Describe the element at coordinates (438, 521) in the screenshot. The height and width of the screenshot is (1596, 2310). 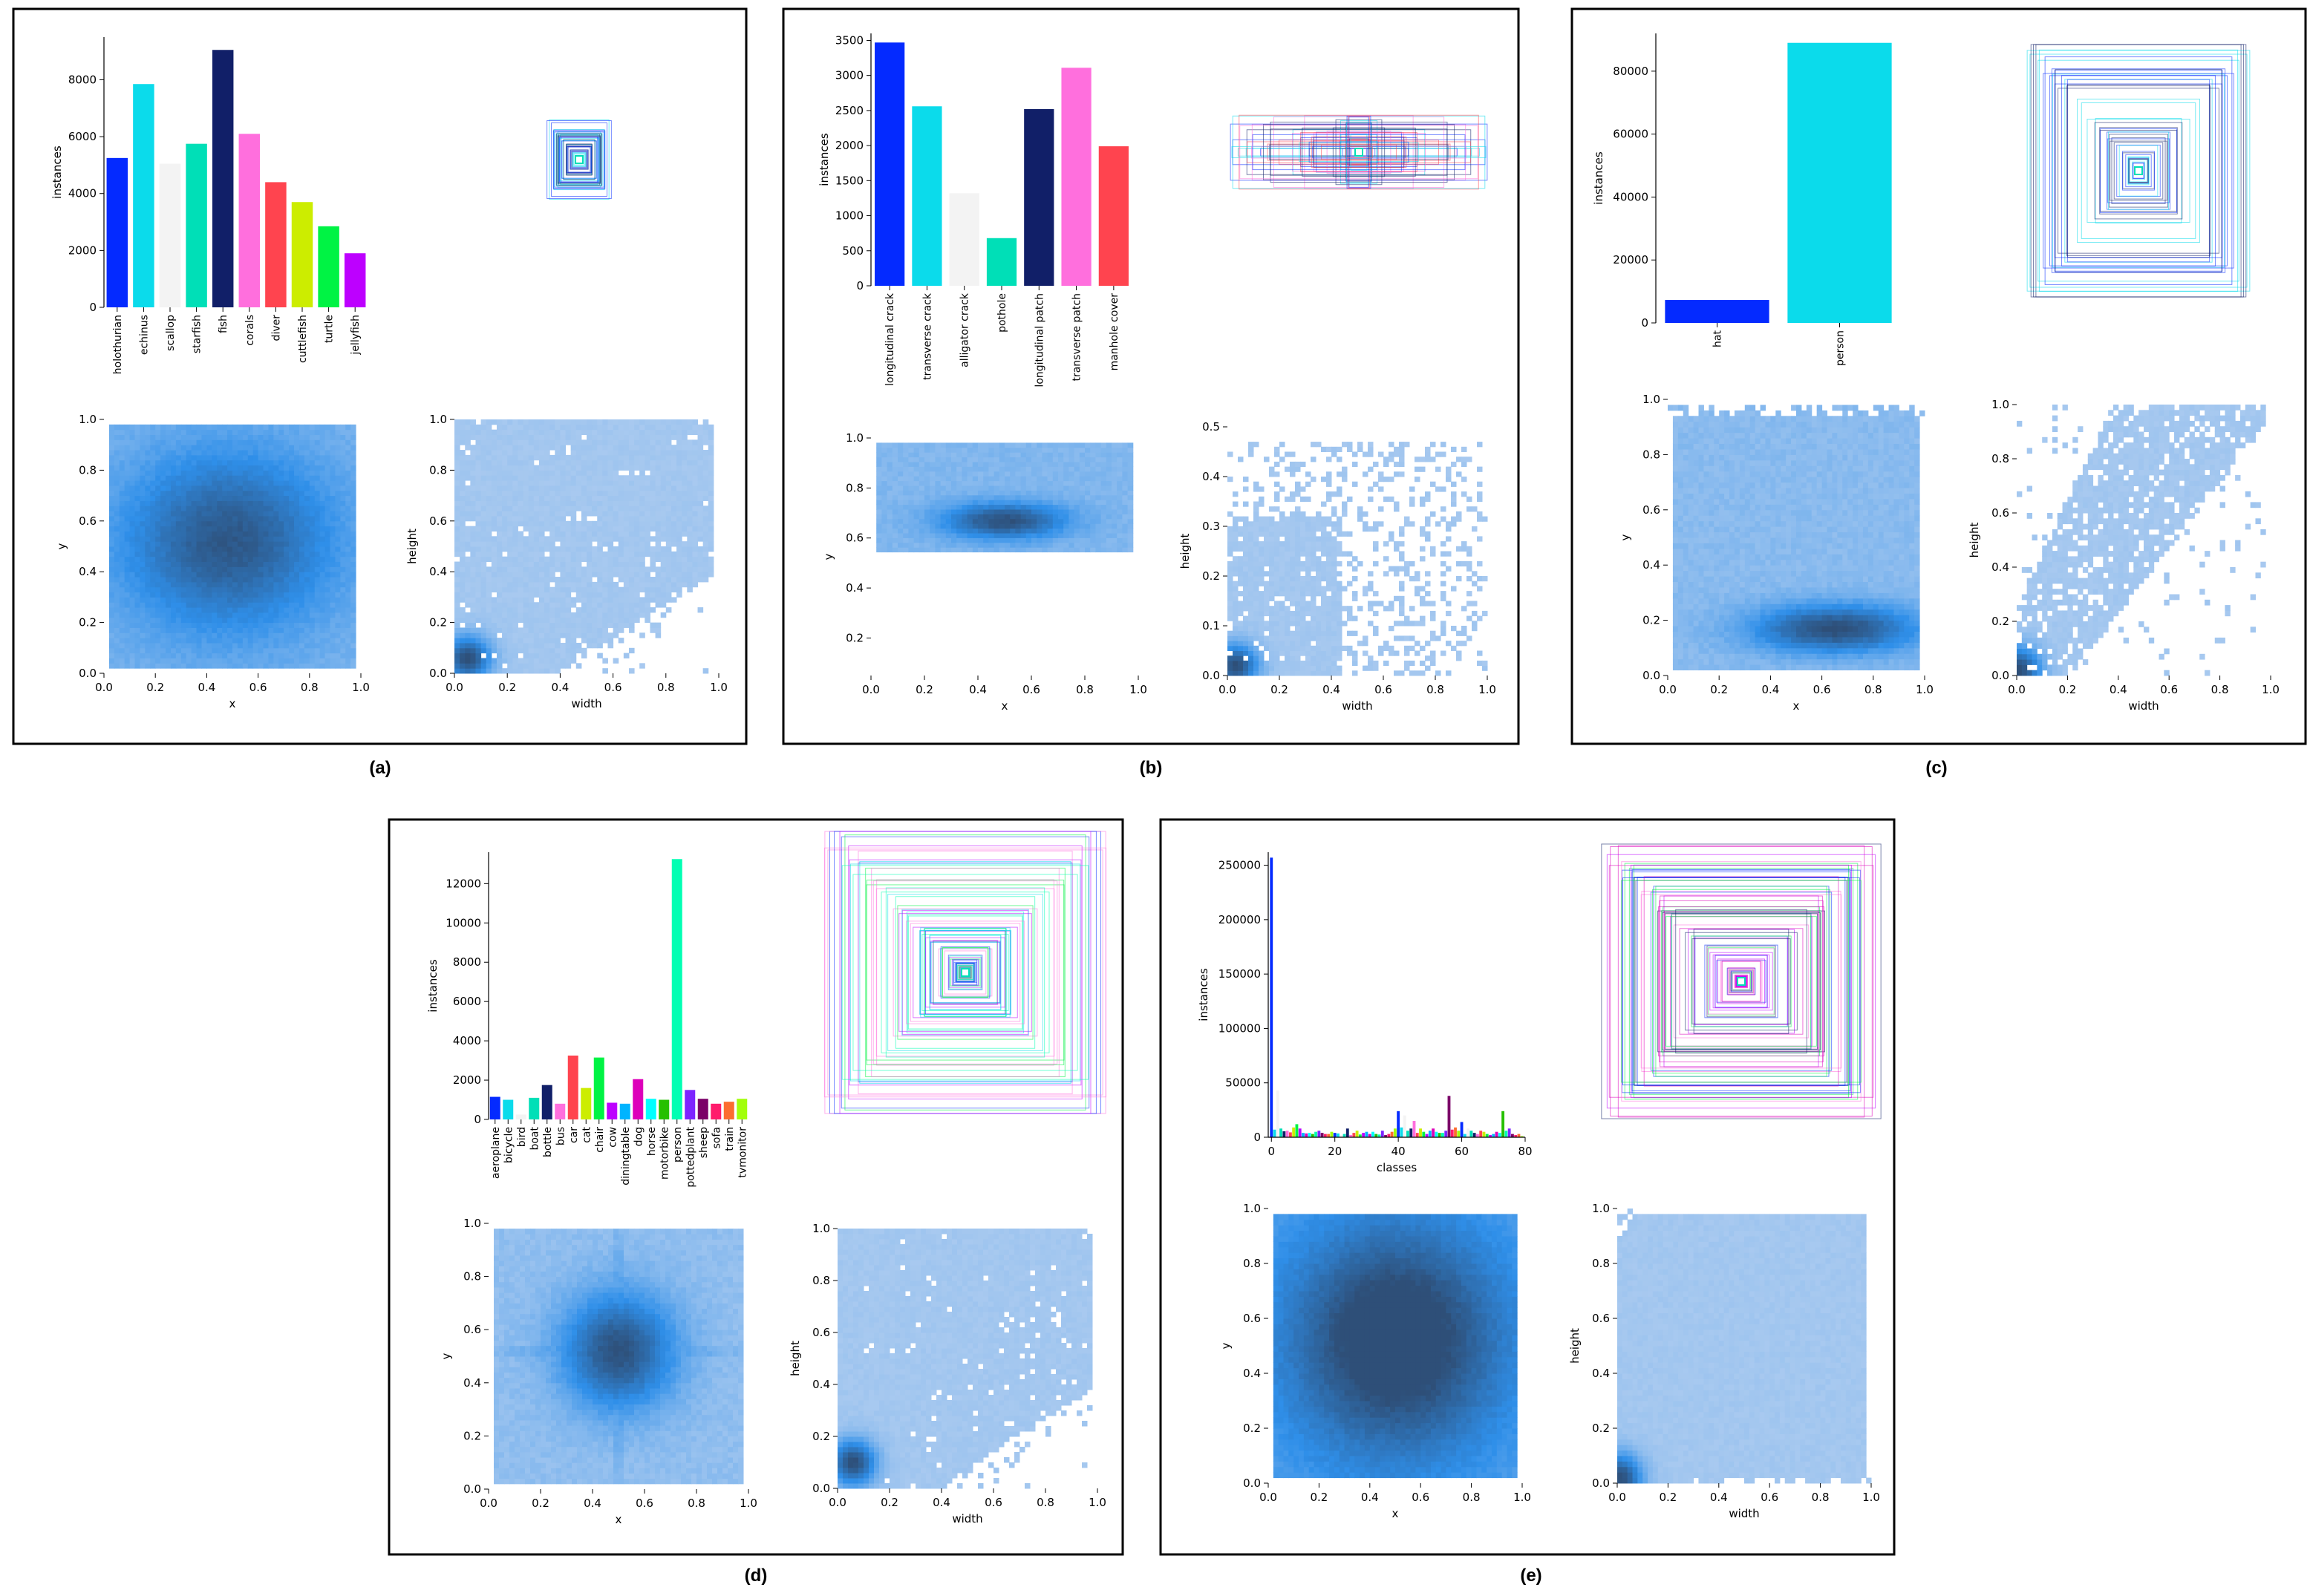
I see `y-tick-label: 0.6` at that location.